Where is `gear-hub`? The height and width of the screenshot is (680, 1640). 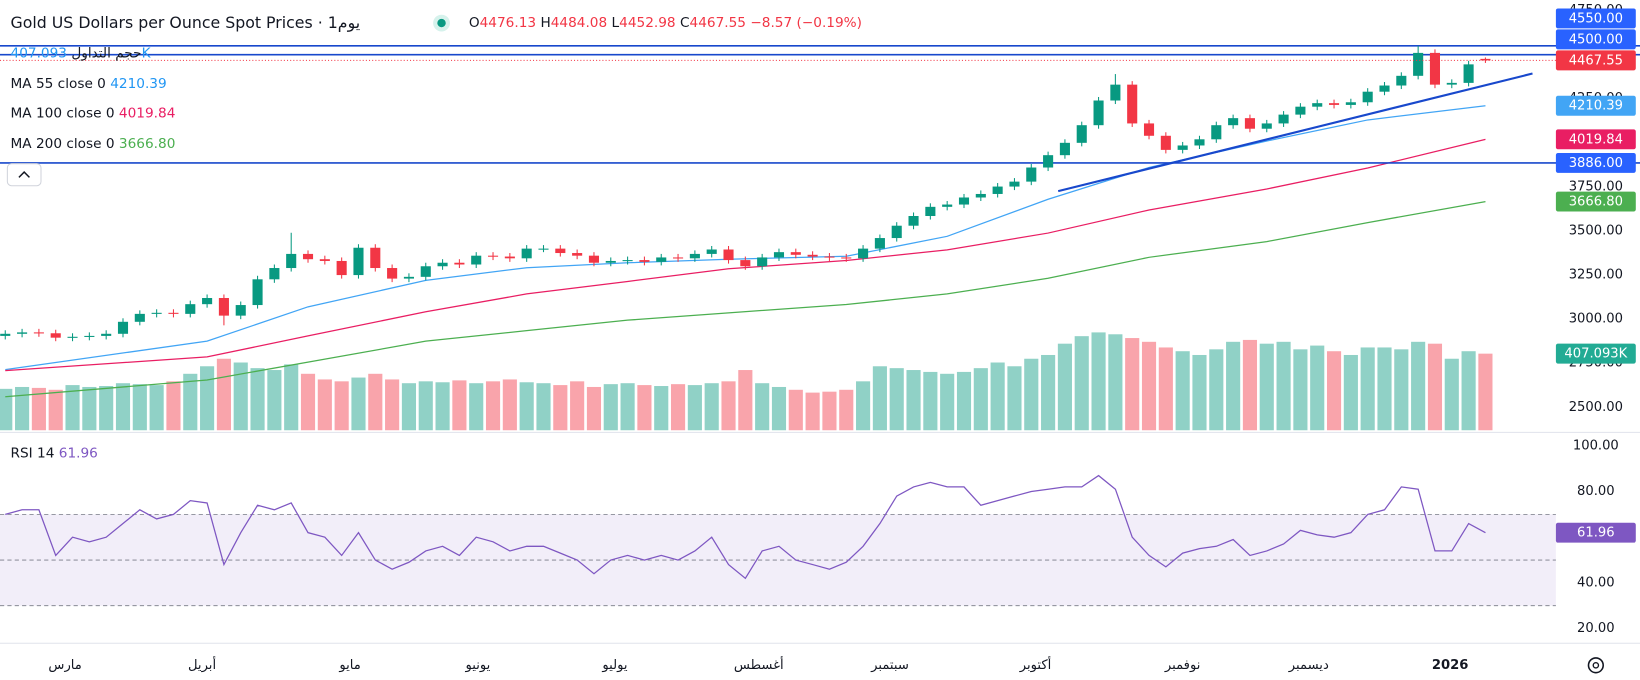 gear-hub is located at coordinates (1596, 665).